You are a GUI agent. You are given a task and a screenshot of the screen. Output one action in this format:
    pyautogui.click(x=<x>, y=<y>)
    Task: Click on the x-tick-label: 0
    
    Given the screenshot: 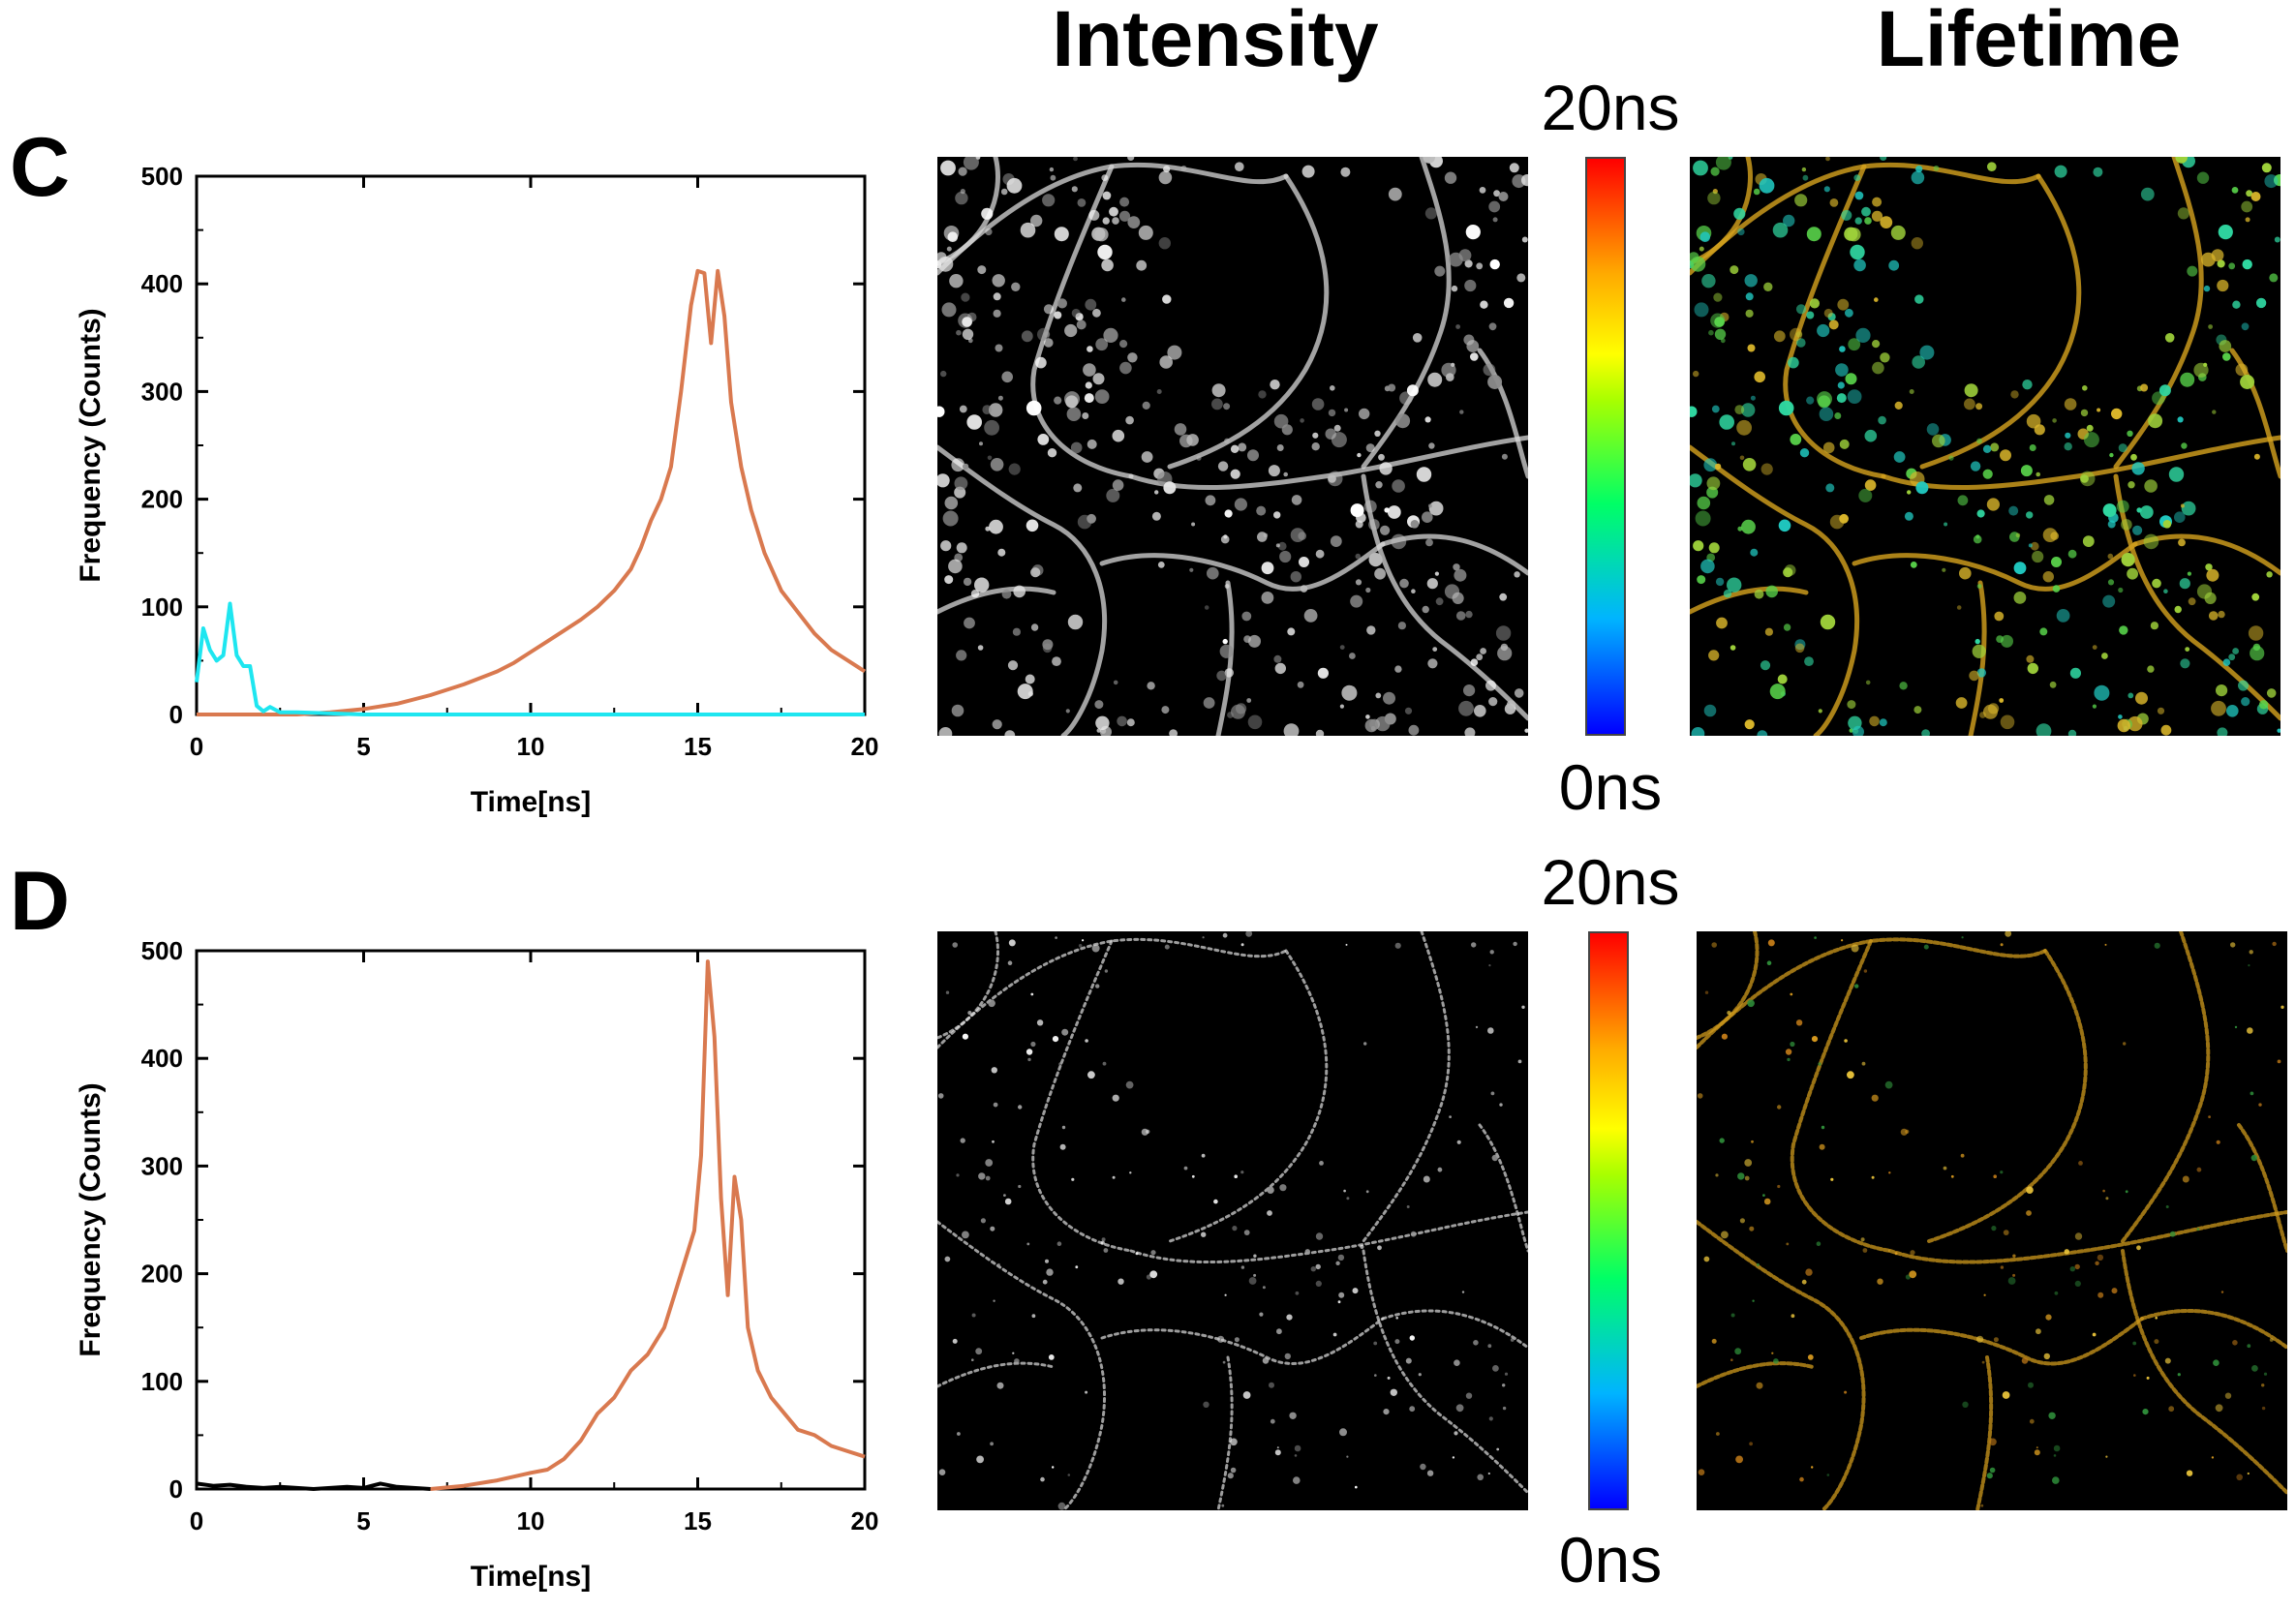 What is the action you would take?
    pyautogui.click(x=196, y=1520)
    